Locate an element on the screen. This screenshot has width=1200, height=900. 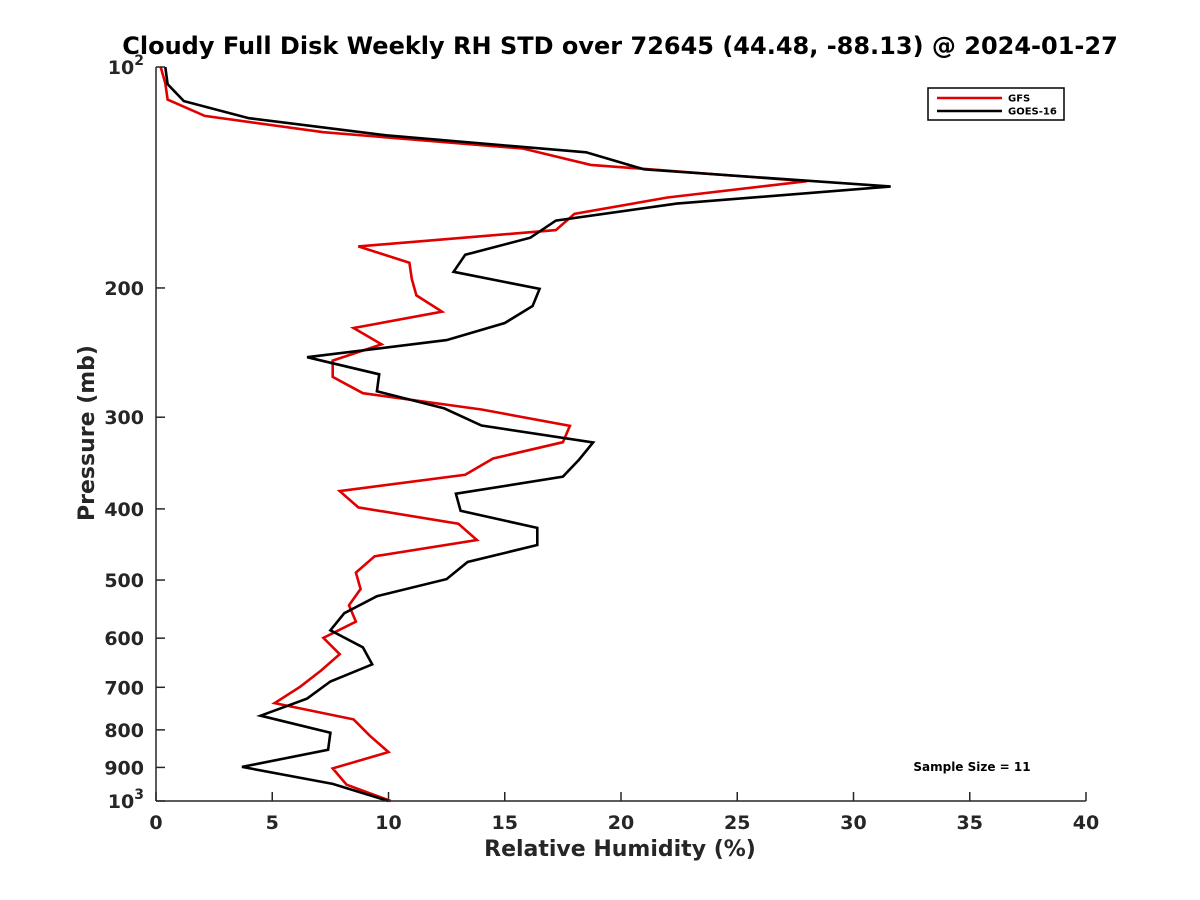
x-axis-label: Relative Humidity (%) is located at coordinates (620, 849).